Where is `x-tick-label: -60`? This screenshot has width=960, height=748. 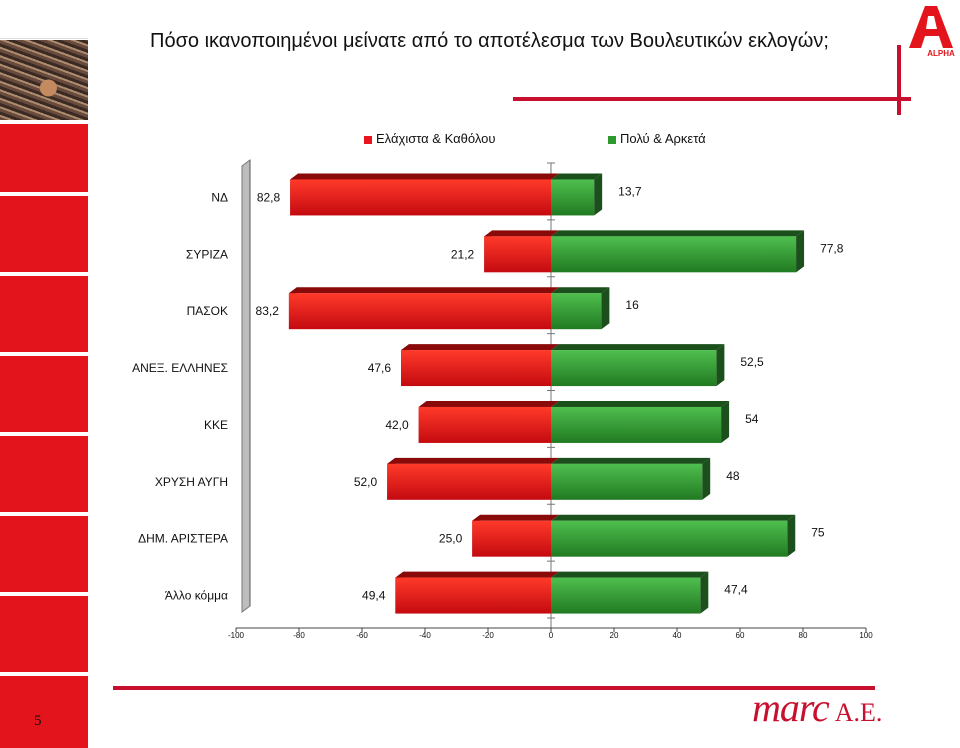
x-tick-label: -60 is located at coordinates (362, 635).